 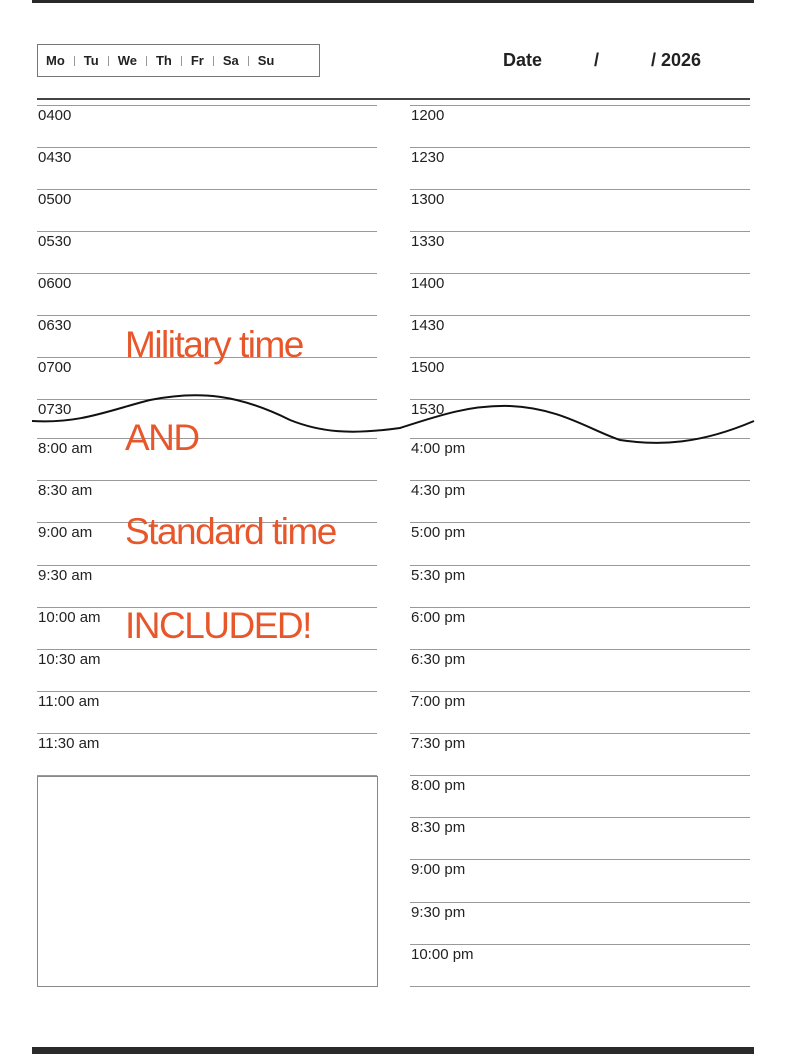 I want to click on time-label: 8:00 pm, so click(x=438, y=785).